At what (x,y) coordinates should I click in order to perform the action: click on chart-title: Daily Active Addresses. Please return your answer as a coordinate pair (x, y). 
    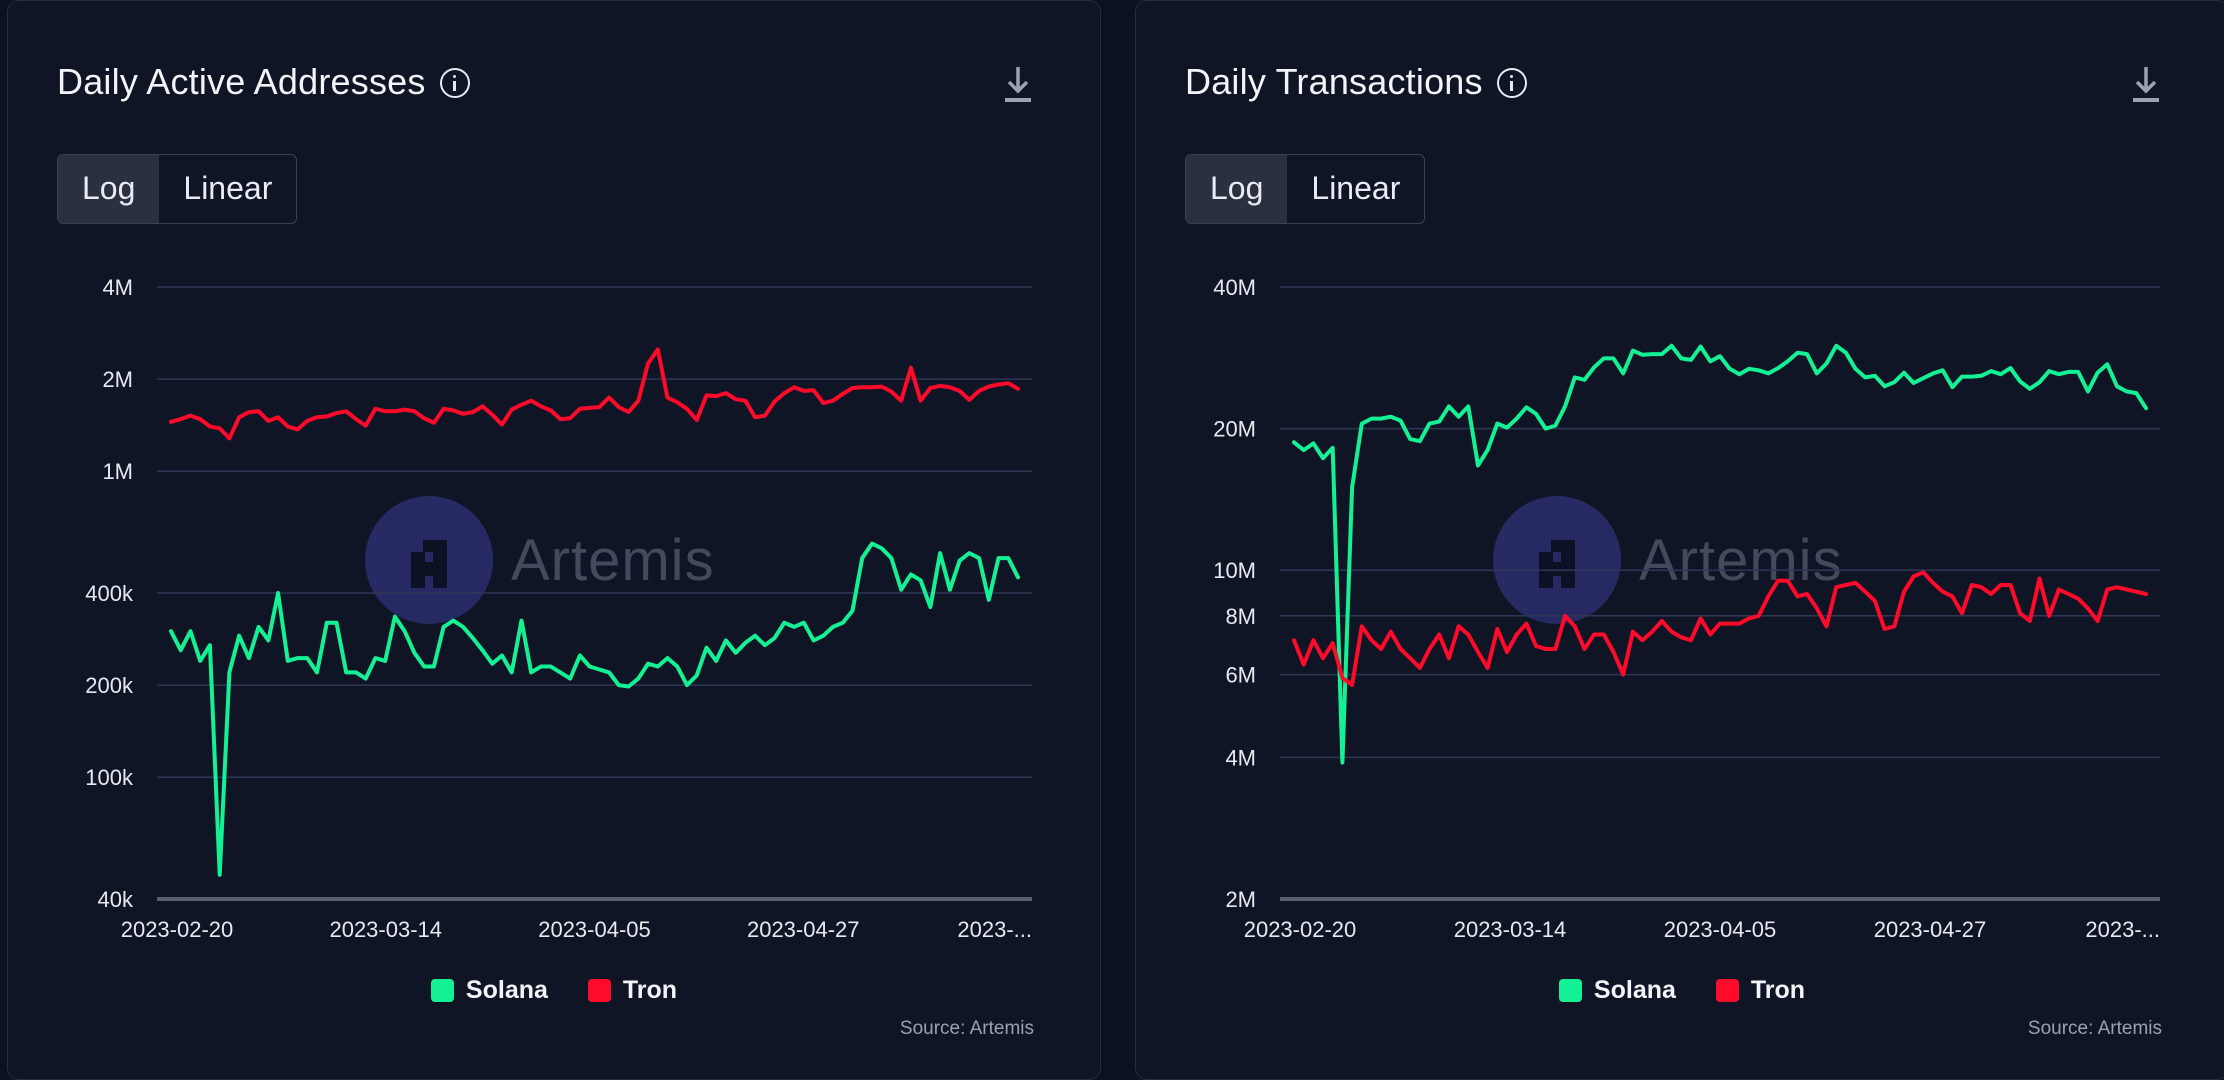
    Looking at the image, I should click on (241, 81).